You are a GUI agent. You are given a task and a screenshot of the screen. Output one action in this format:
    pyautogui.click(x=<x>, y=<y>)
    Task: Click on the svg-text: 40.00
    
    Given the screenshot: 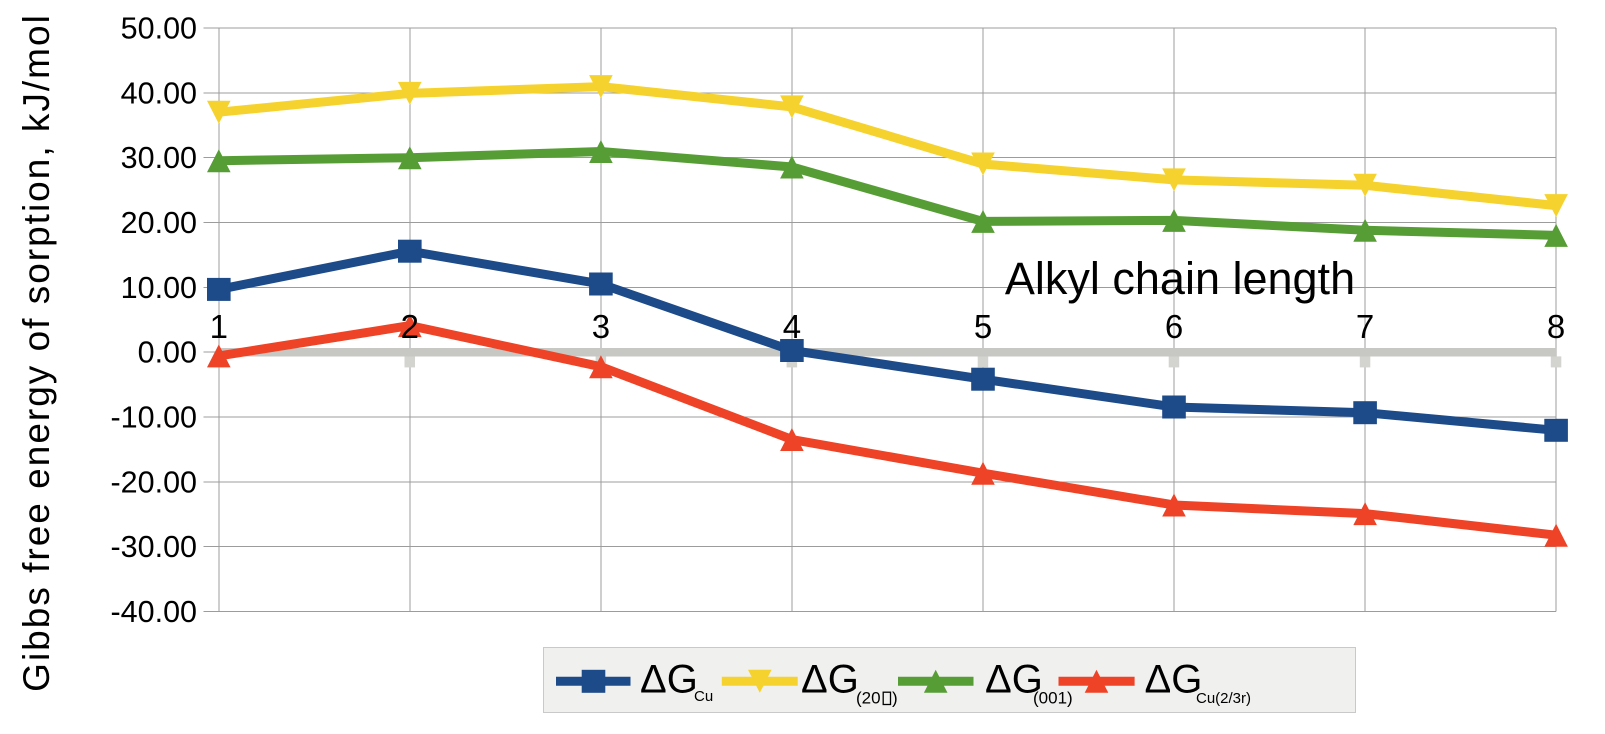 What is the action you would take?
    pyautogui.click(x=159, y=93)
    